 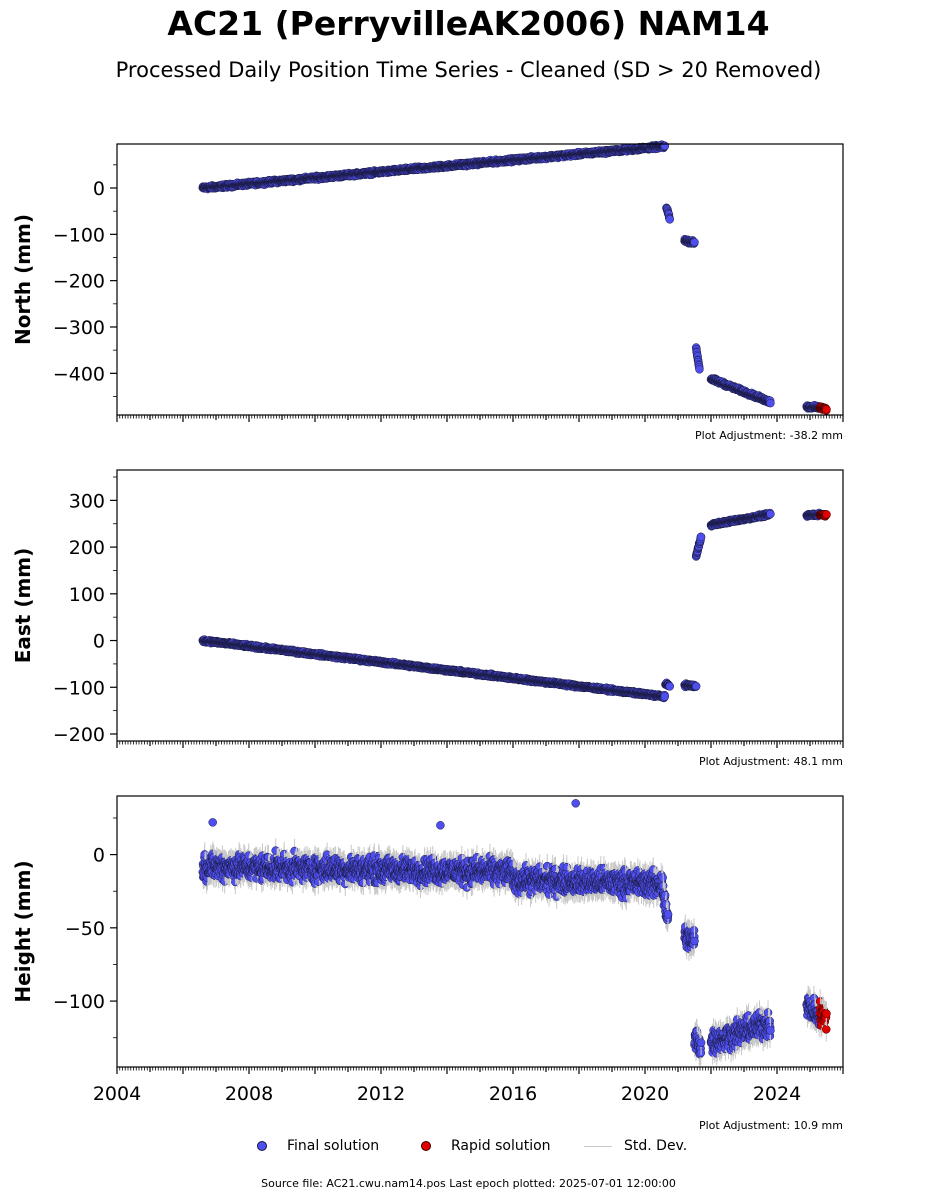 What do you see at coordinates (827, 409) in the screenshot?
I see `rapid-point` at bounding box center [827, 409].